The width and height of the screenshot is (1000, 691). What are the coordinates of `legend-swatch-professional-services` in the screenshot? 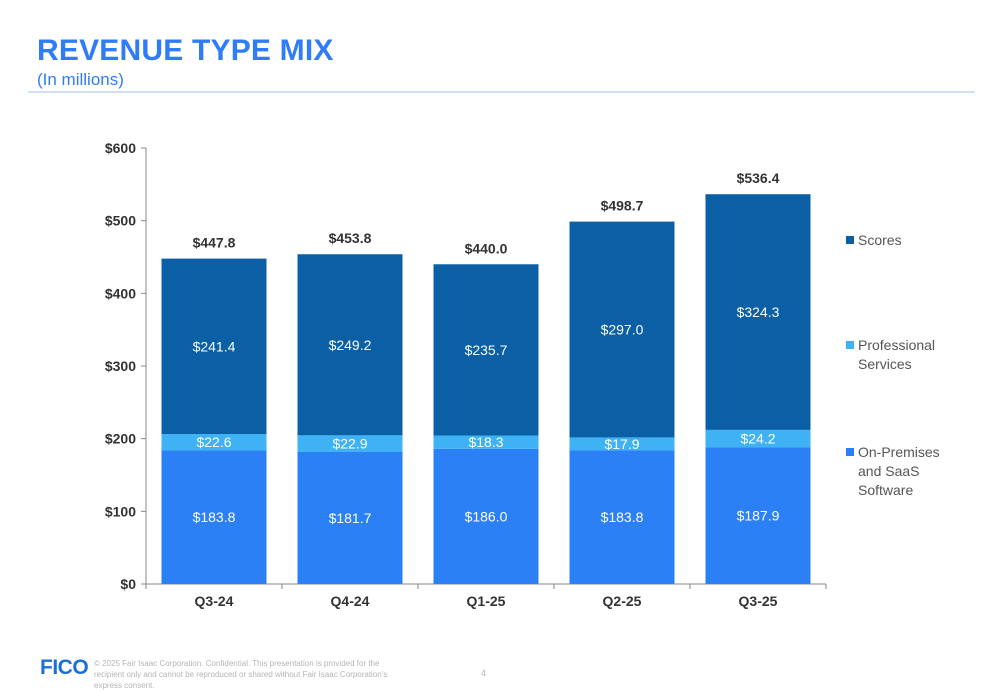 It's located at (850, 345).